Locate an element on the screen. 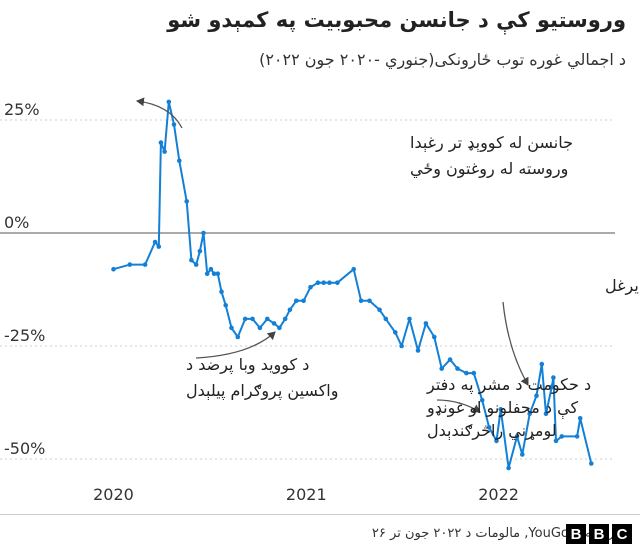 The width and height of the screenshot is (640, 550). annotation-label: کې د محفلونو او غونډو is located at coordinates (502, 409).